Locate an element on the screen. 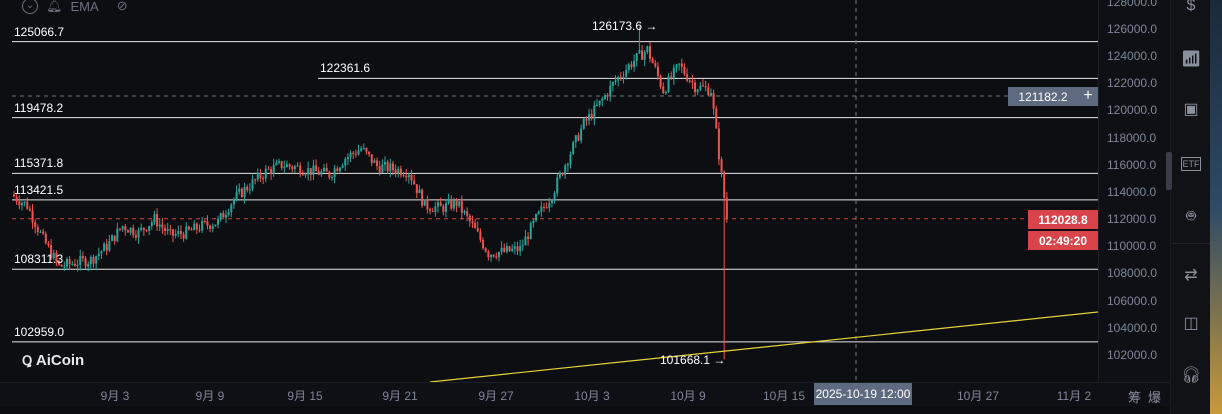  layout-icon: ◫ is located at coordinates (1191, 323).